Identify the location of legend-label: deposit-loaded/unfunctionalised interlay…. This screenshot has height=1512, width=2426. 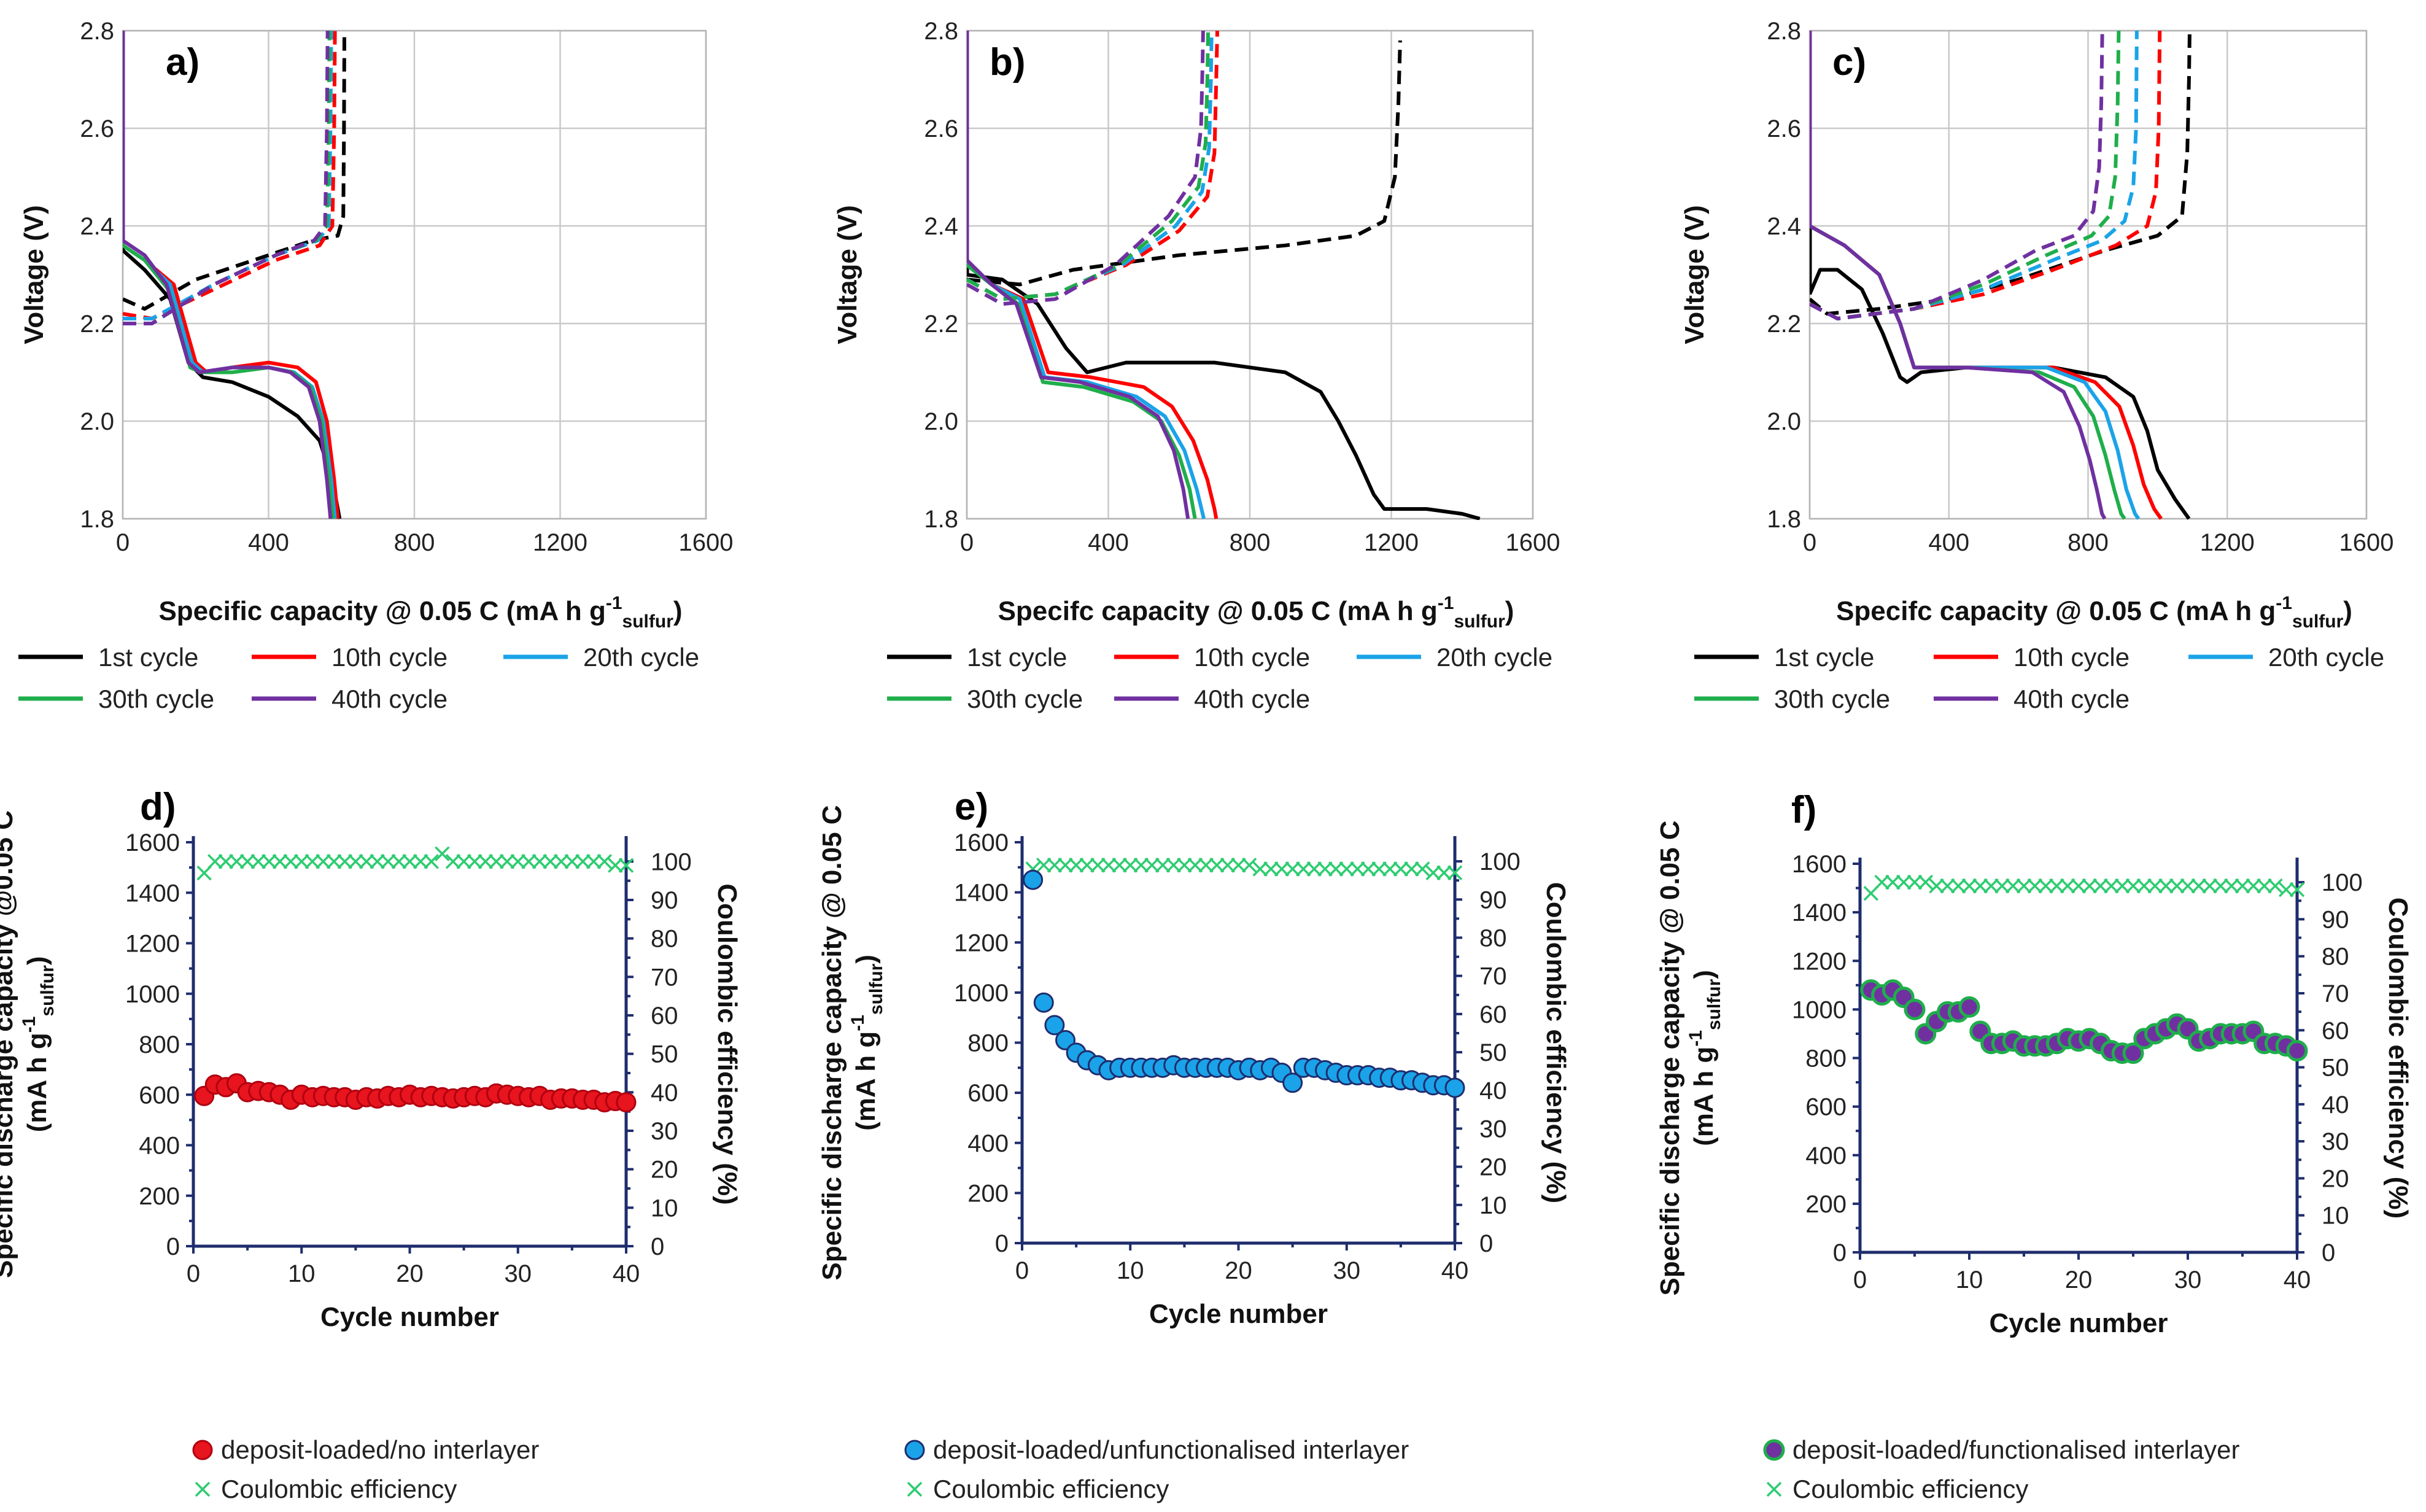
(1171, 1449).